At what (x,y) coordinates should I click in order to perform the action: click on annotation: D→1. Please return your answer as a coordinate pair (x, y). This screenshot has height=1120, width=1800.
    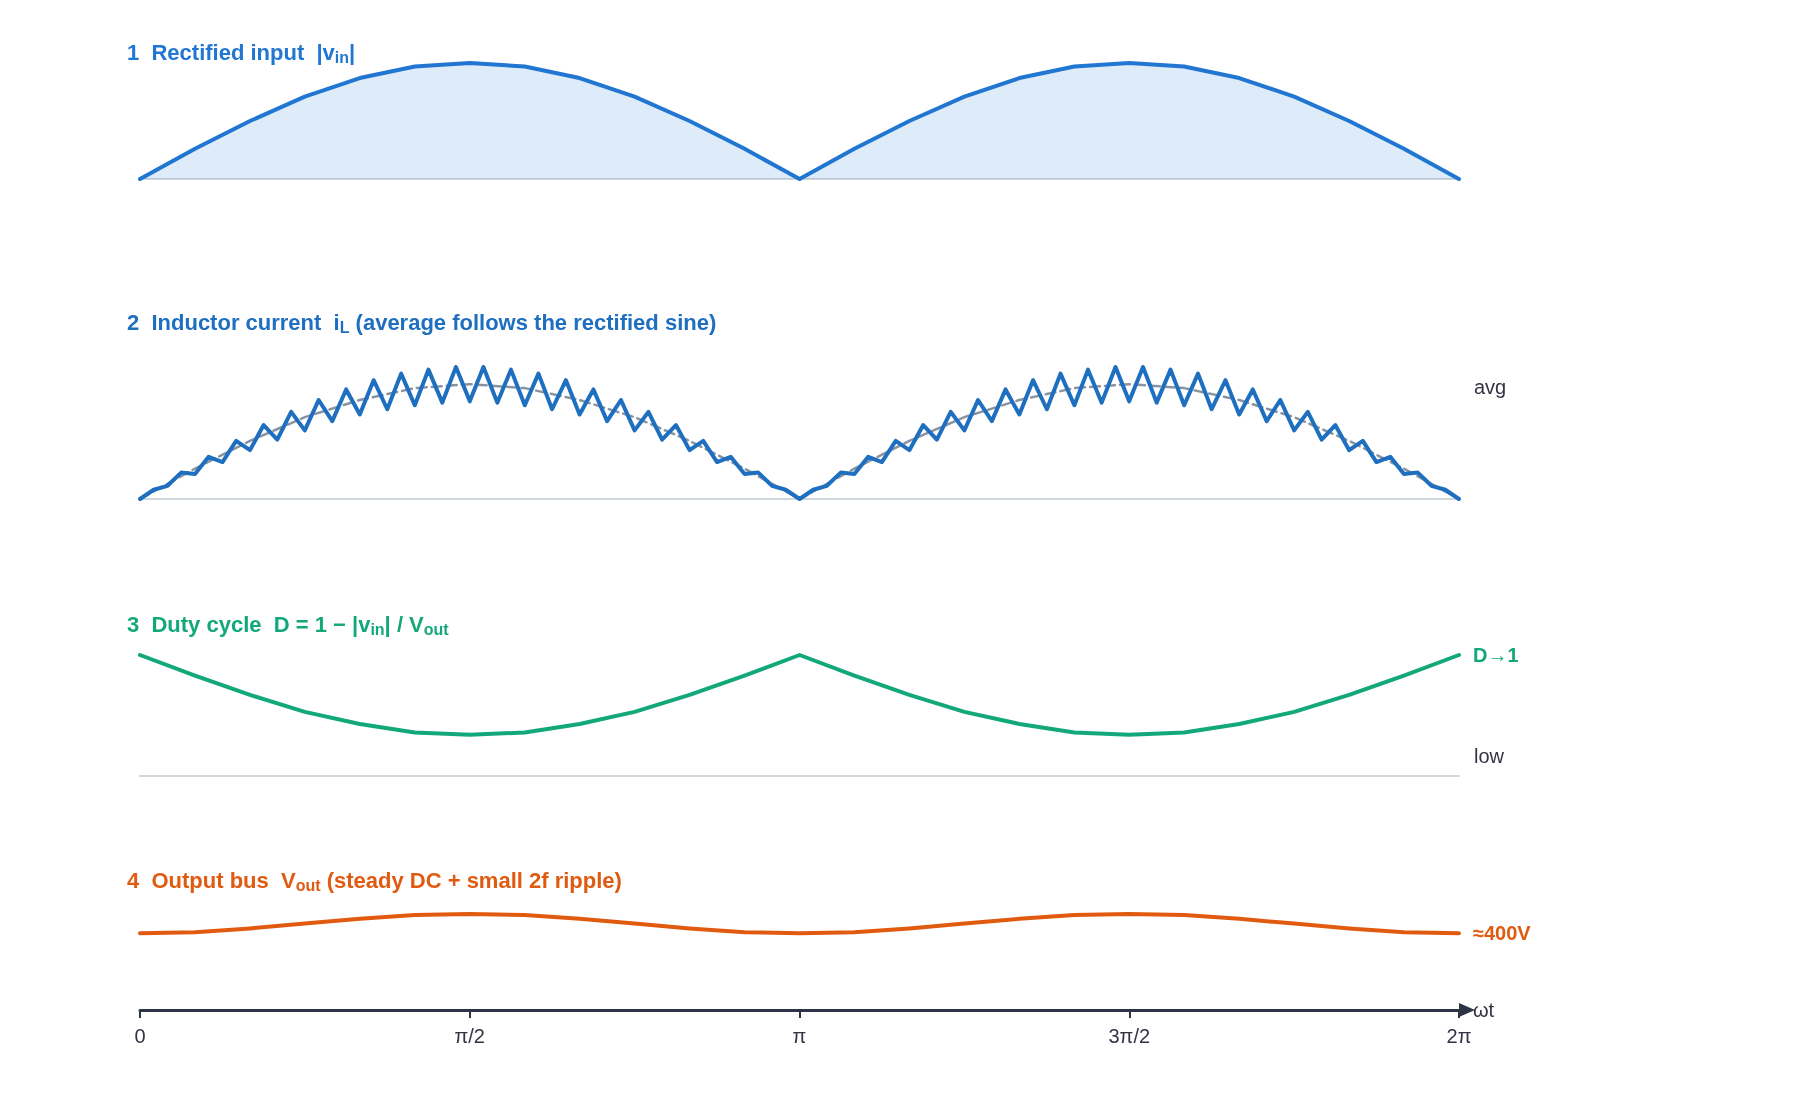
    Looking at the image, I should click on (1495, 655).